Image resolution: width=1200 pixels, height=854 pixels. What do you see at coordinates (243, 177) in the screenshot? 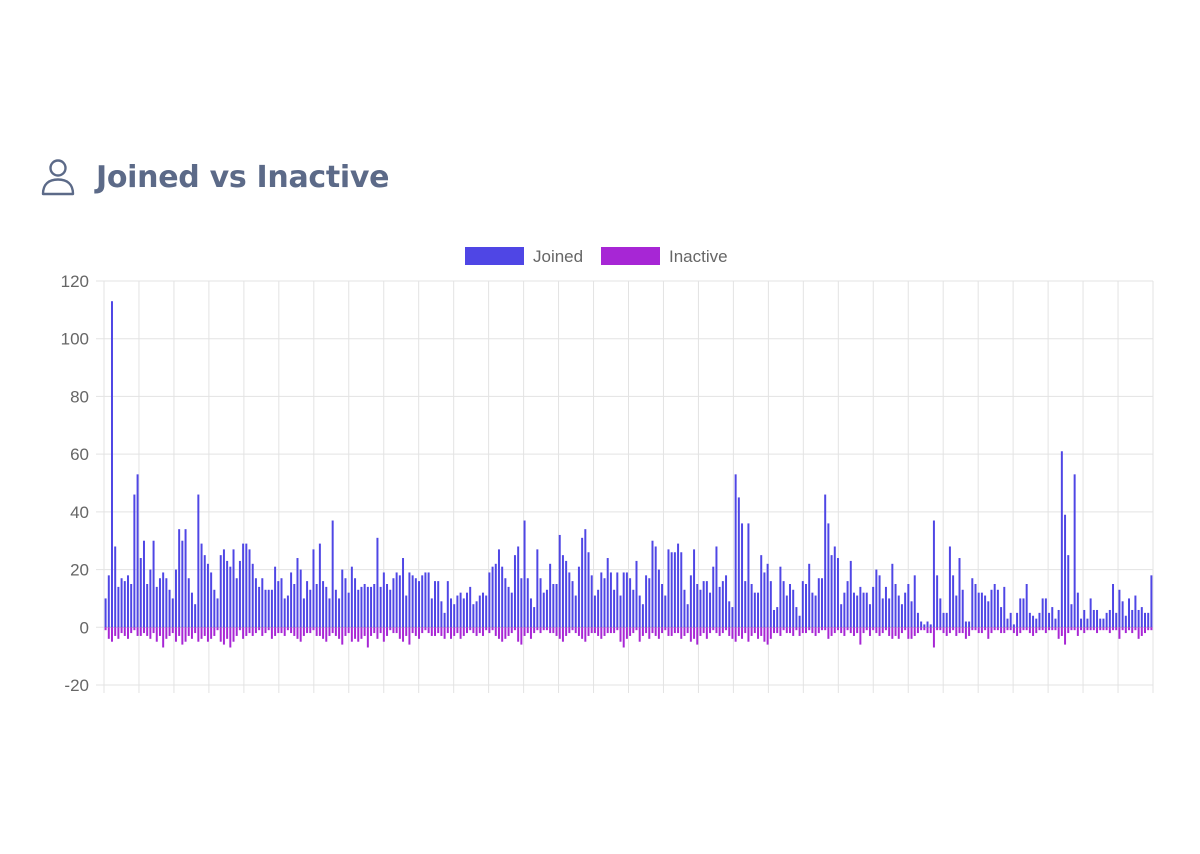
I see `page-title: Joined vs Inactive` at bounding box center [243, 177].